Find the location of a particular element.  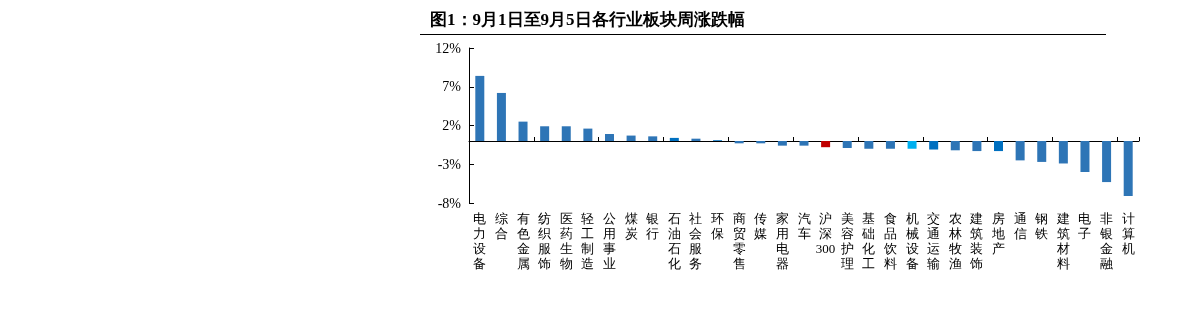

x-tick-label: 传媒 is located at coordinates (761, 226).